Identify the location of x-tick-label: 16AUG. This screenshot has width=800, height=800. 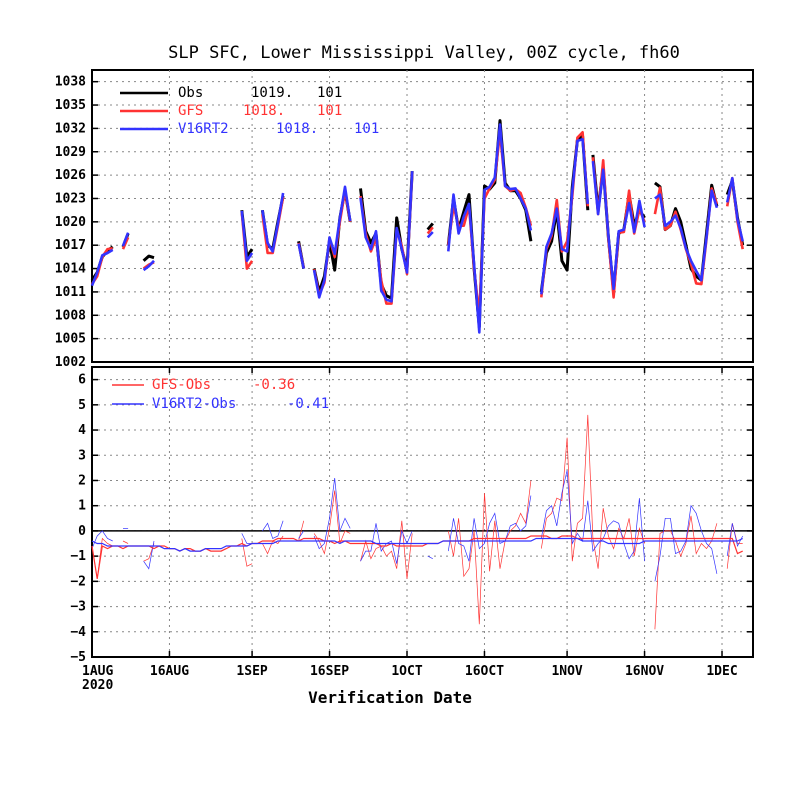
(169, 671).